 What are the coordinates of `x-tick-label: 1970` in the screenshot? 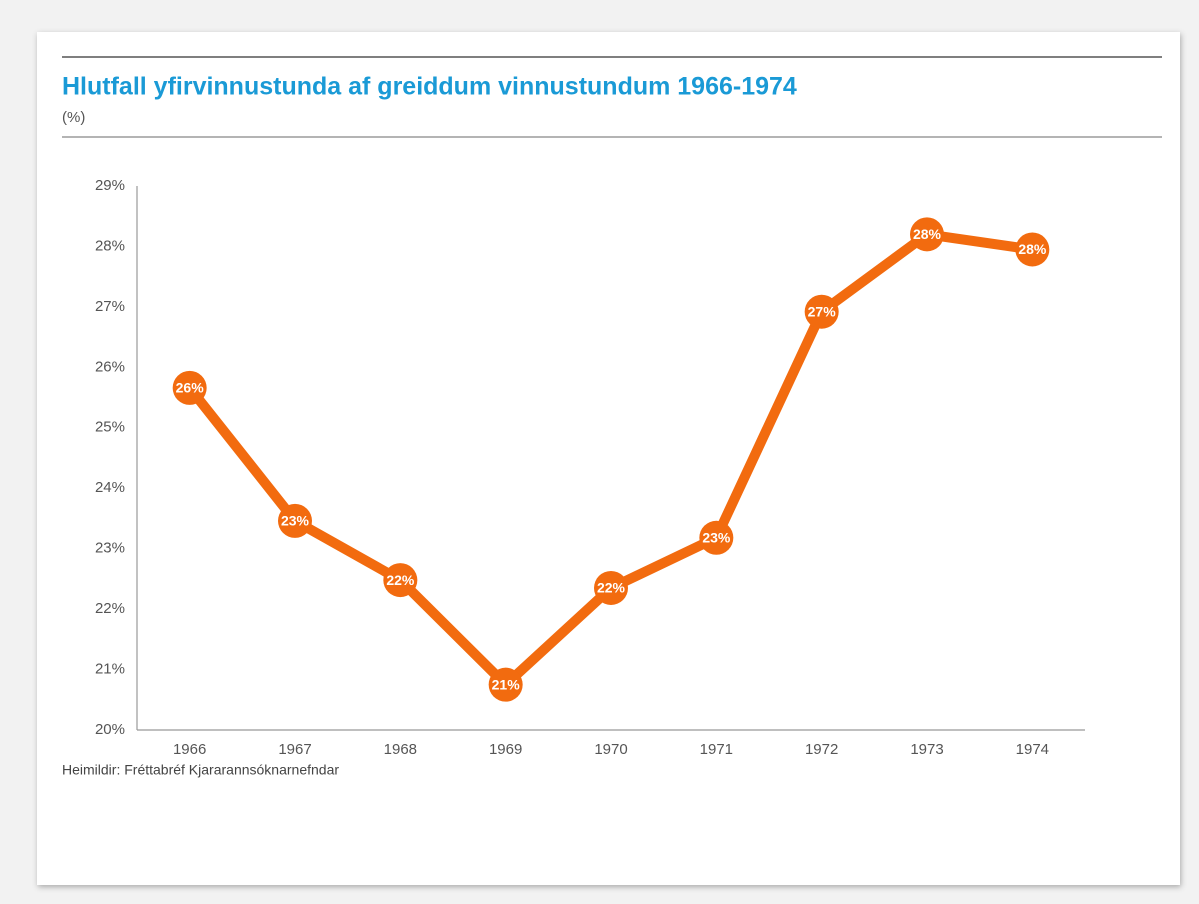 It's located at (610, 749).